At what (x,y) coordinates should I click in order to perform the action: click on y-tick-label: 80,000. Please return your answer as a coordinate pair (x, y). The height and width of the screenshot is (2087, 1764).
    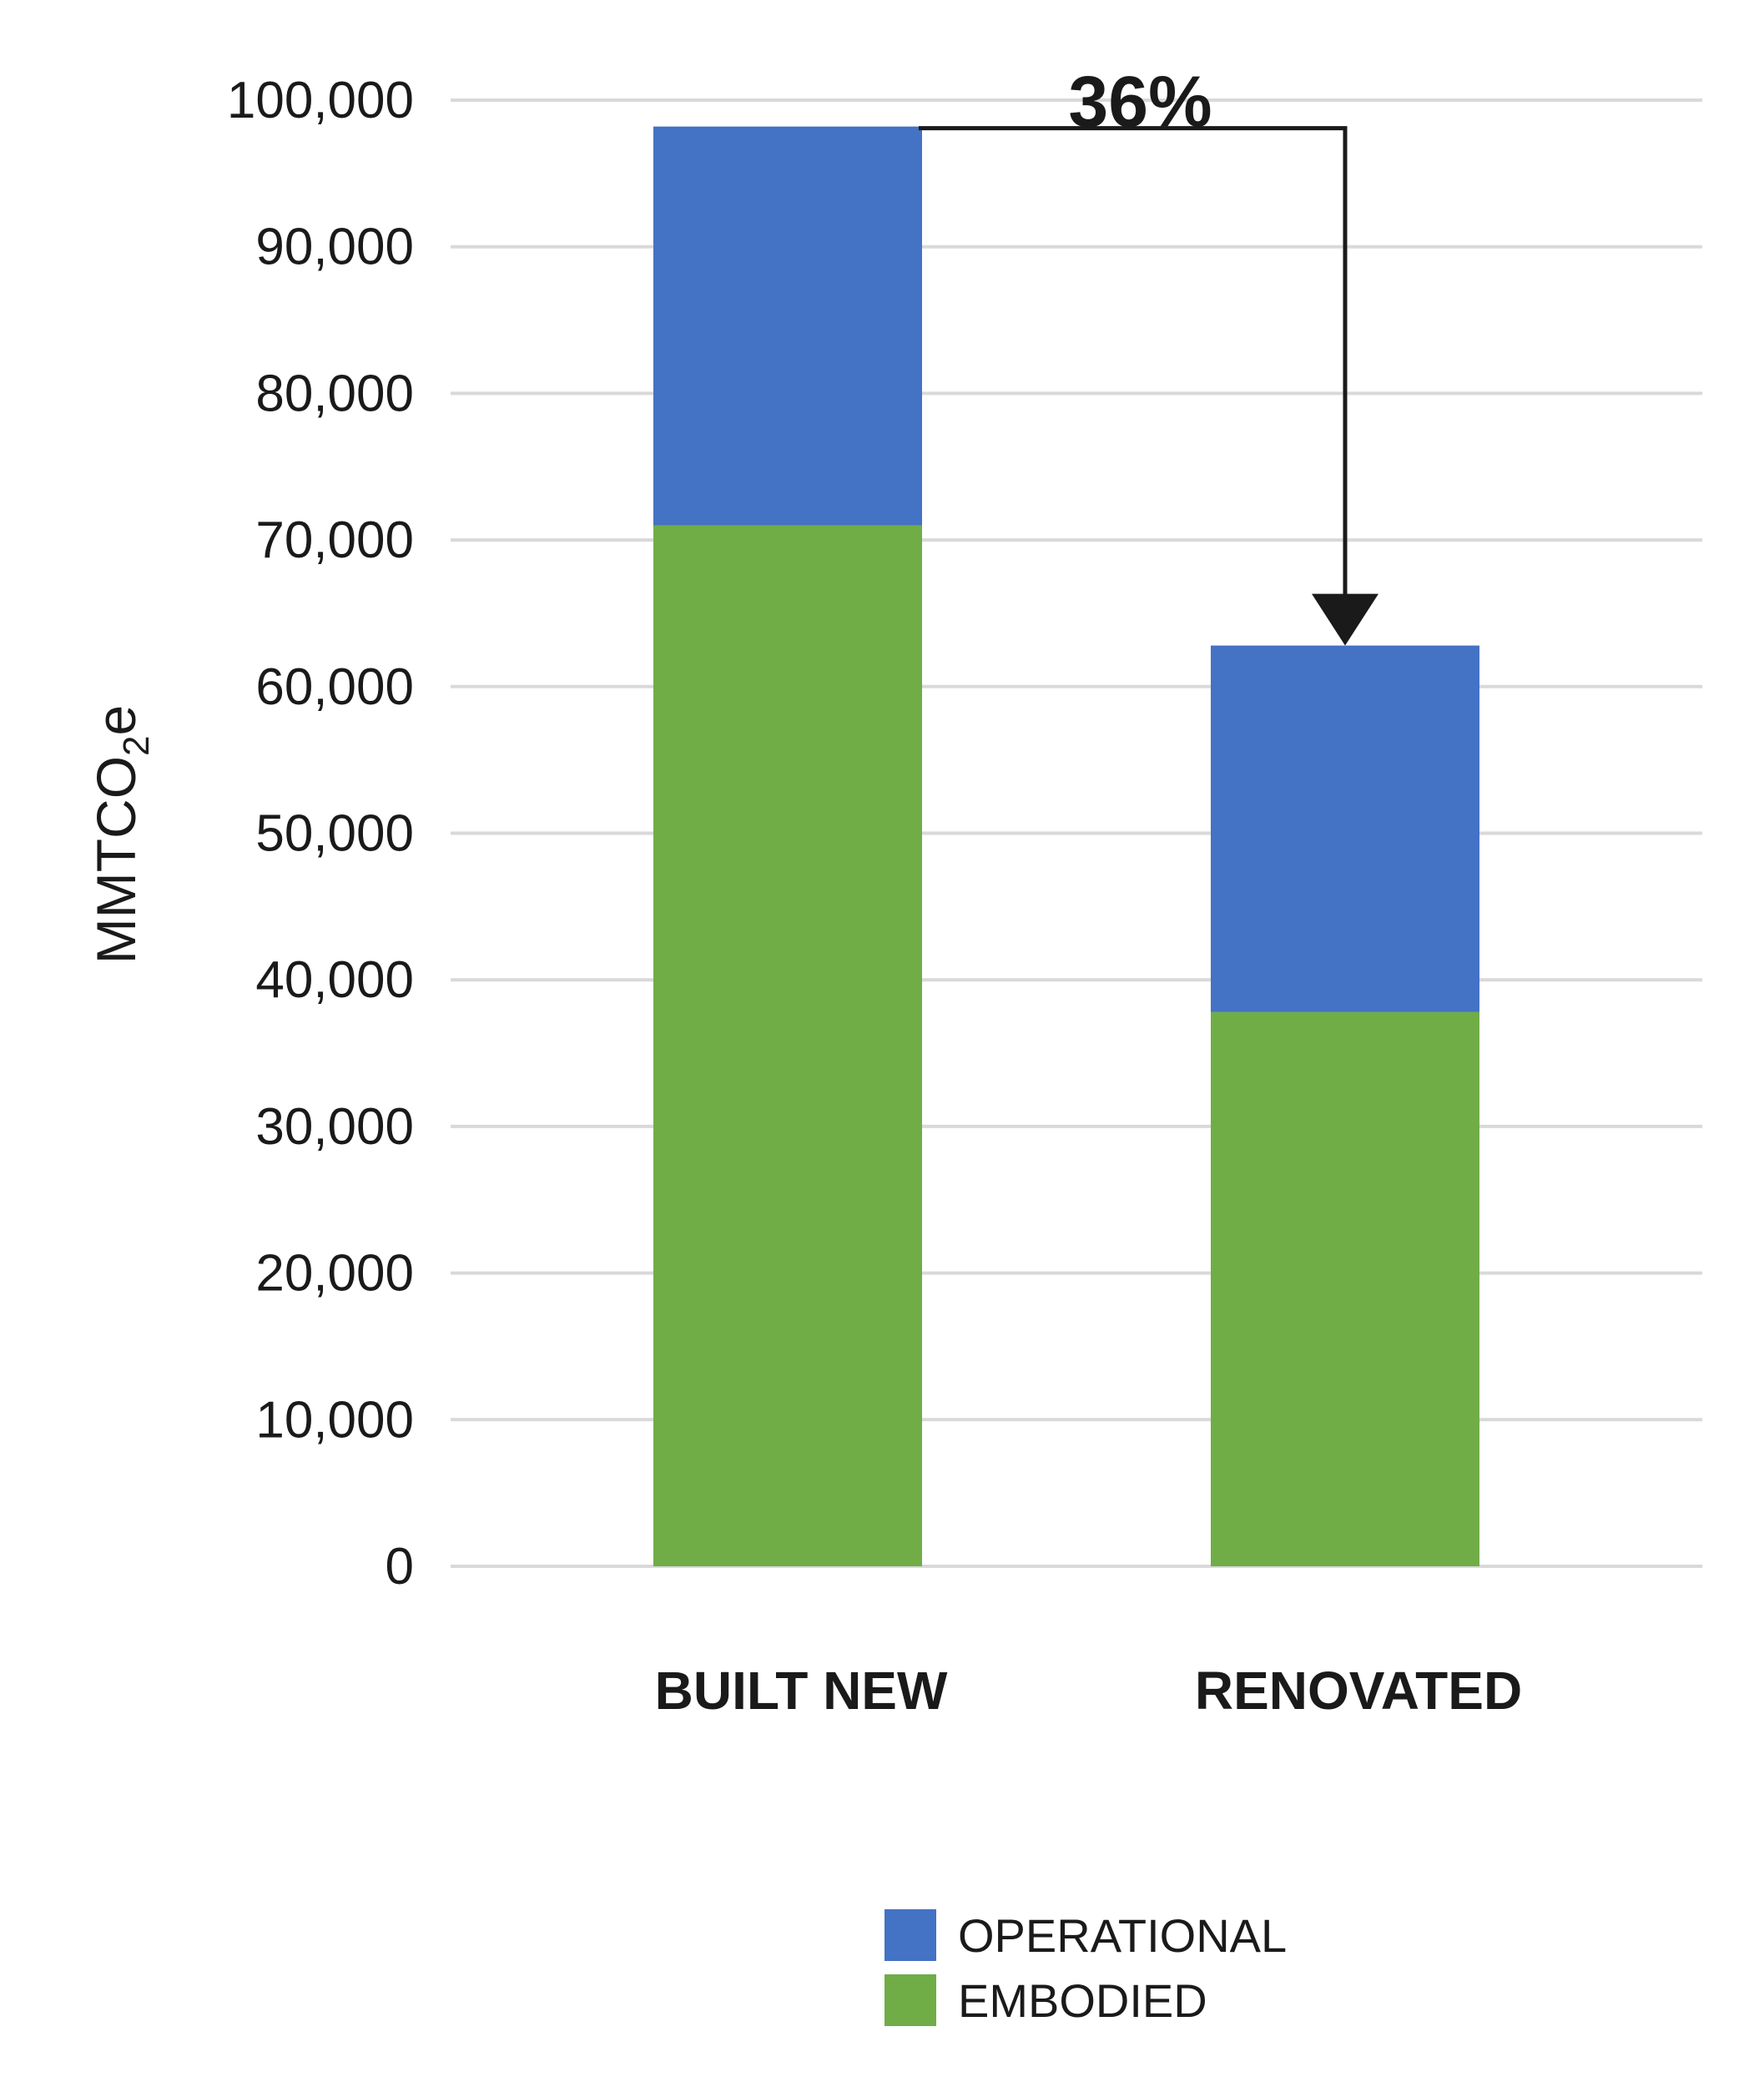
    Looking at the image, I should click on (334, 393).